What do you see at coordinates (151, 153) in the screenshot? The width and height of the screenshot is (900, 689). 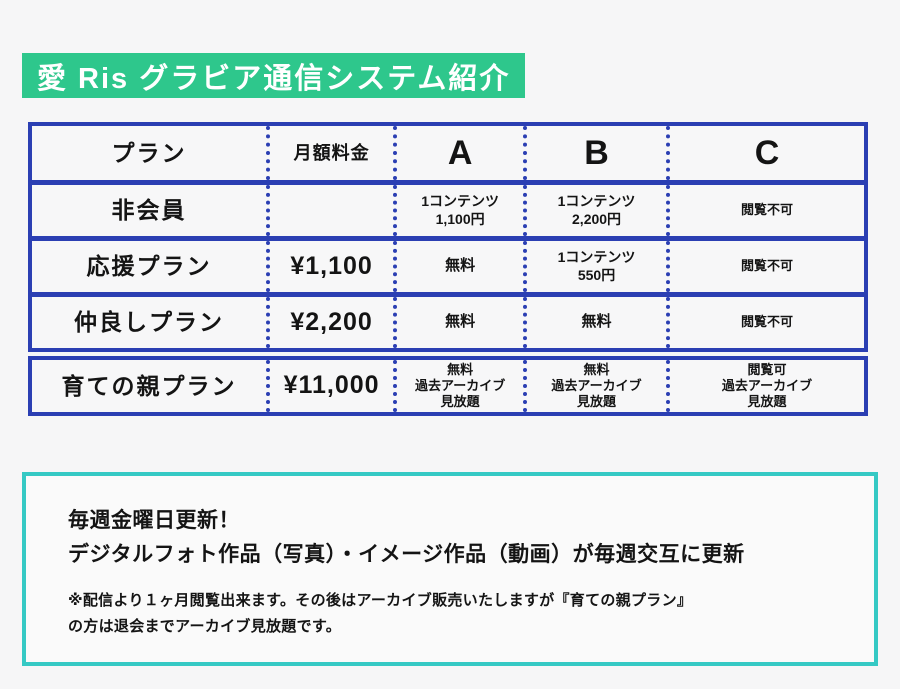 I see `header-plan: プラン` at bounding box center [151, 153].